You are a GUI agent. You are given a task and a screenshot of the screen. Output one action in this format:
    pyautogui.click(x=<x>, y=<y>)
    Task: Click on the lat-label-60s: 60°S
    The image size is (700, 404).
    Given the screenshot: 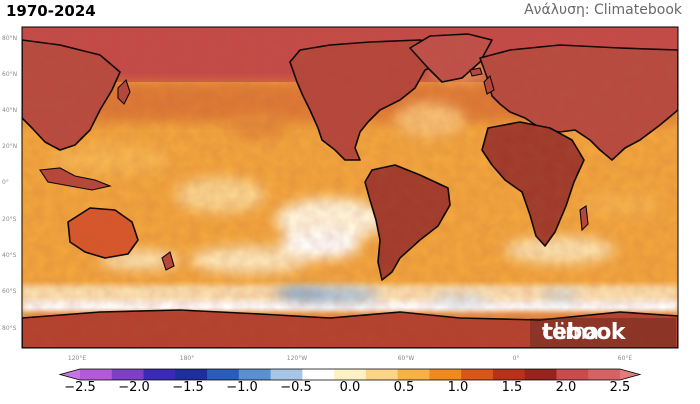 What is the action you would take?
    pyautogui.click(x=9, y=291)
    